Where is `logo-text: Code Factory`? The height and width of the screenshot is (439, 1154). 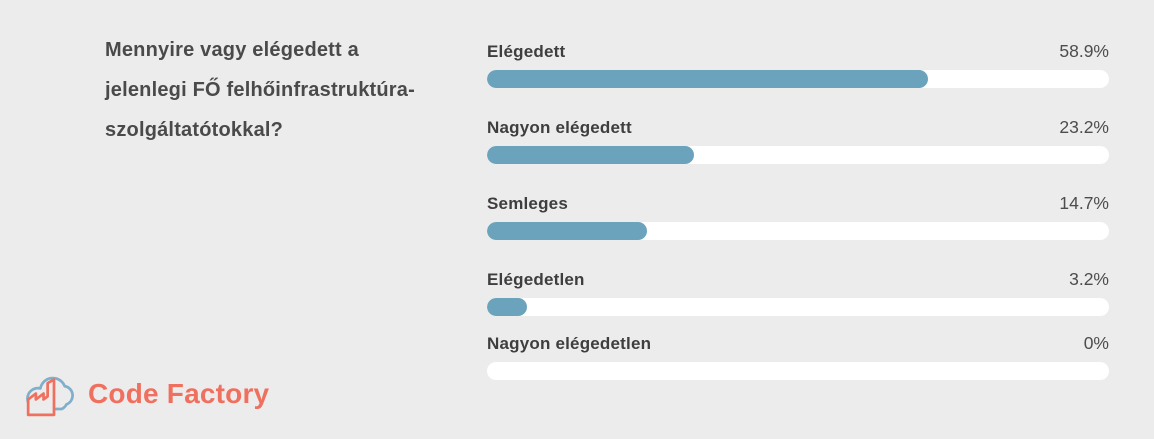
logo-text: Code Factory is located at coordinates (179, 393).